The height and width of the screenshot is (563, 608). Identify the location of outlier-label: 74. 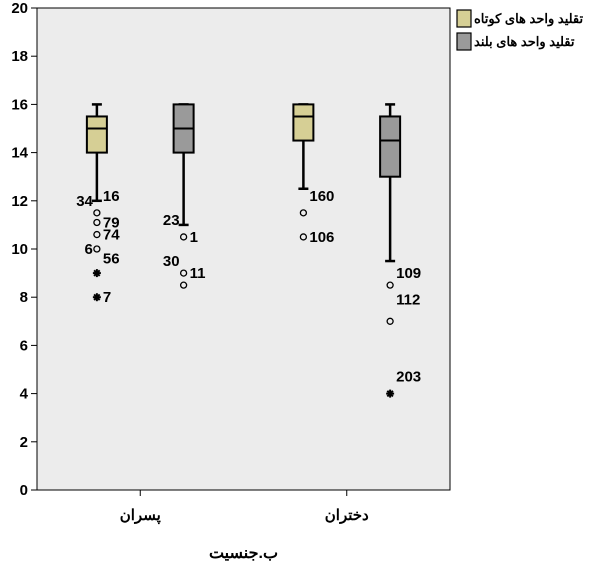
(111, 235).